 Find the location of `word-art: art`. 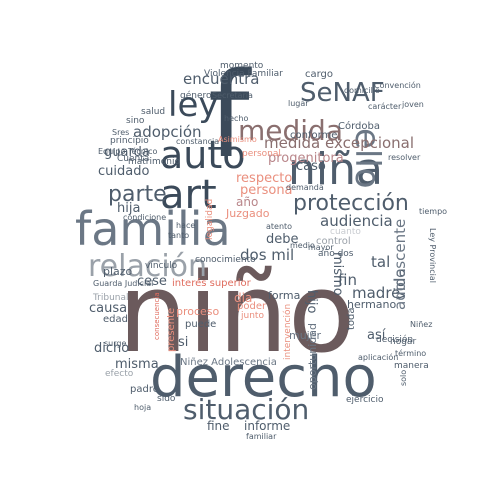

word-art: art is located at coordinates (188, 195).